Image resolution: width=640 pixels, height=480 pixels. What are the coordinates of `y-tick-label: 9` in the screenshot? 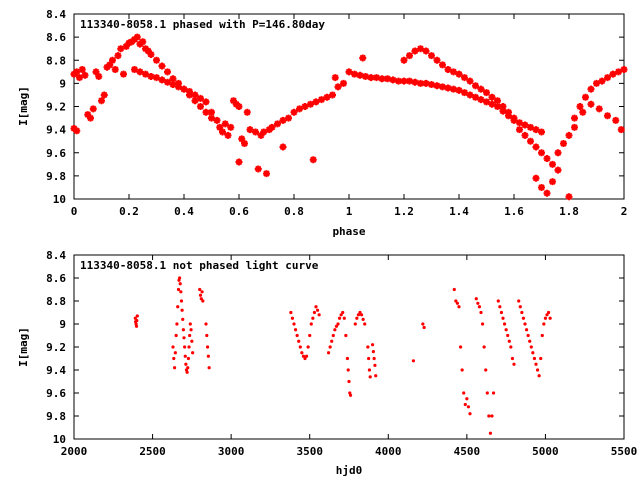 It's located at (62, 324).